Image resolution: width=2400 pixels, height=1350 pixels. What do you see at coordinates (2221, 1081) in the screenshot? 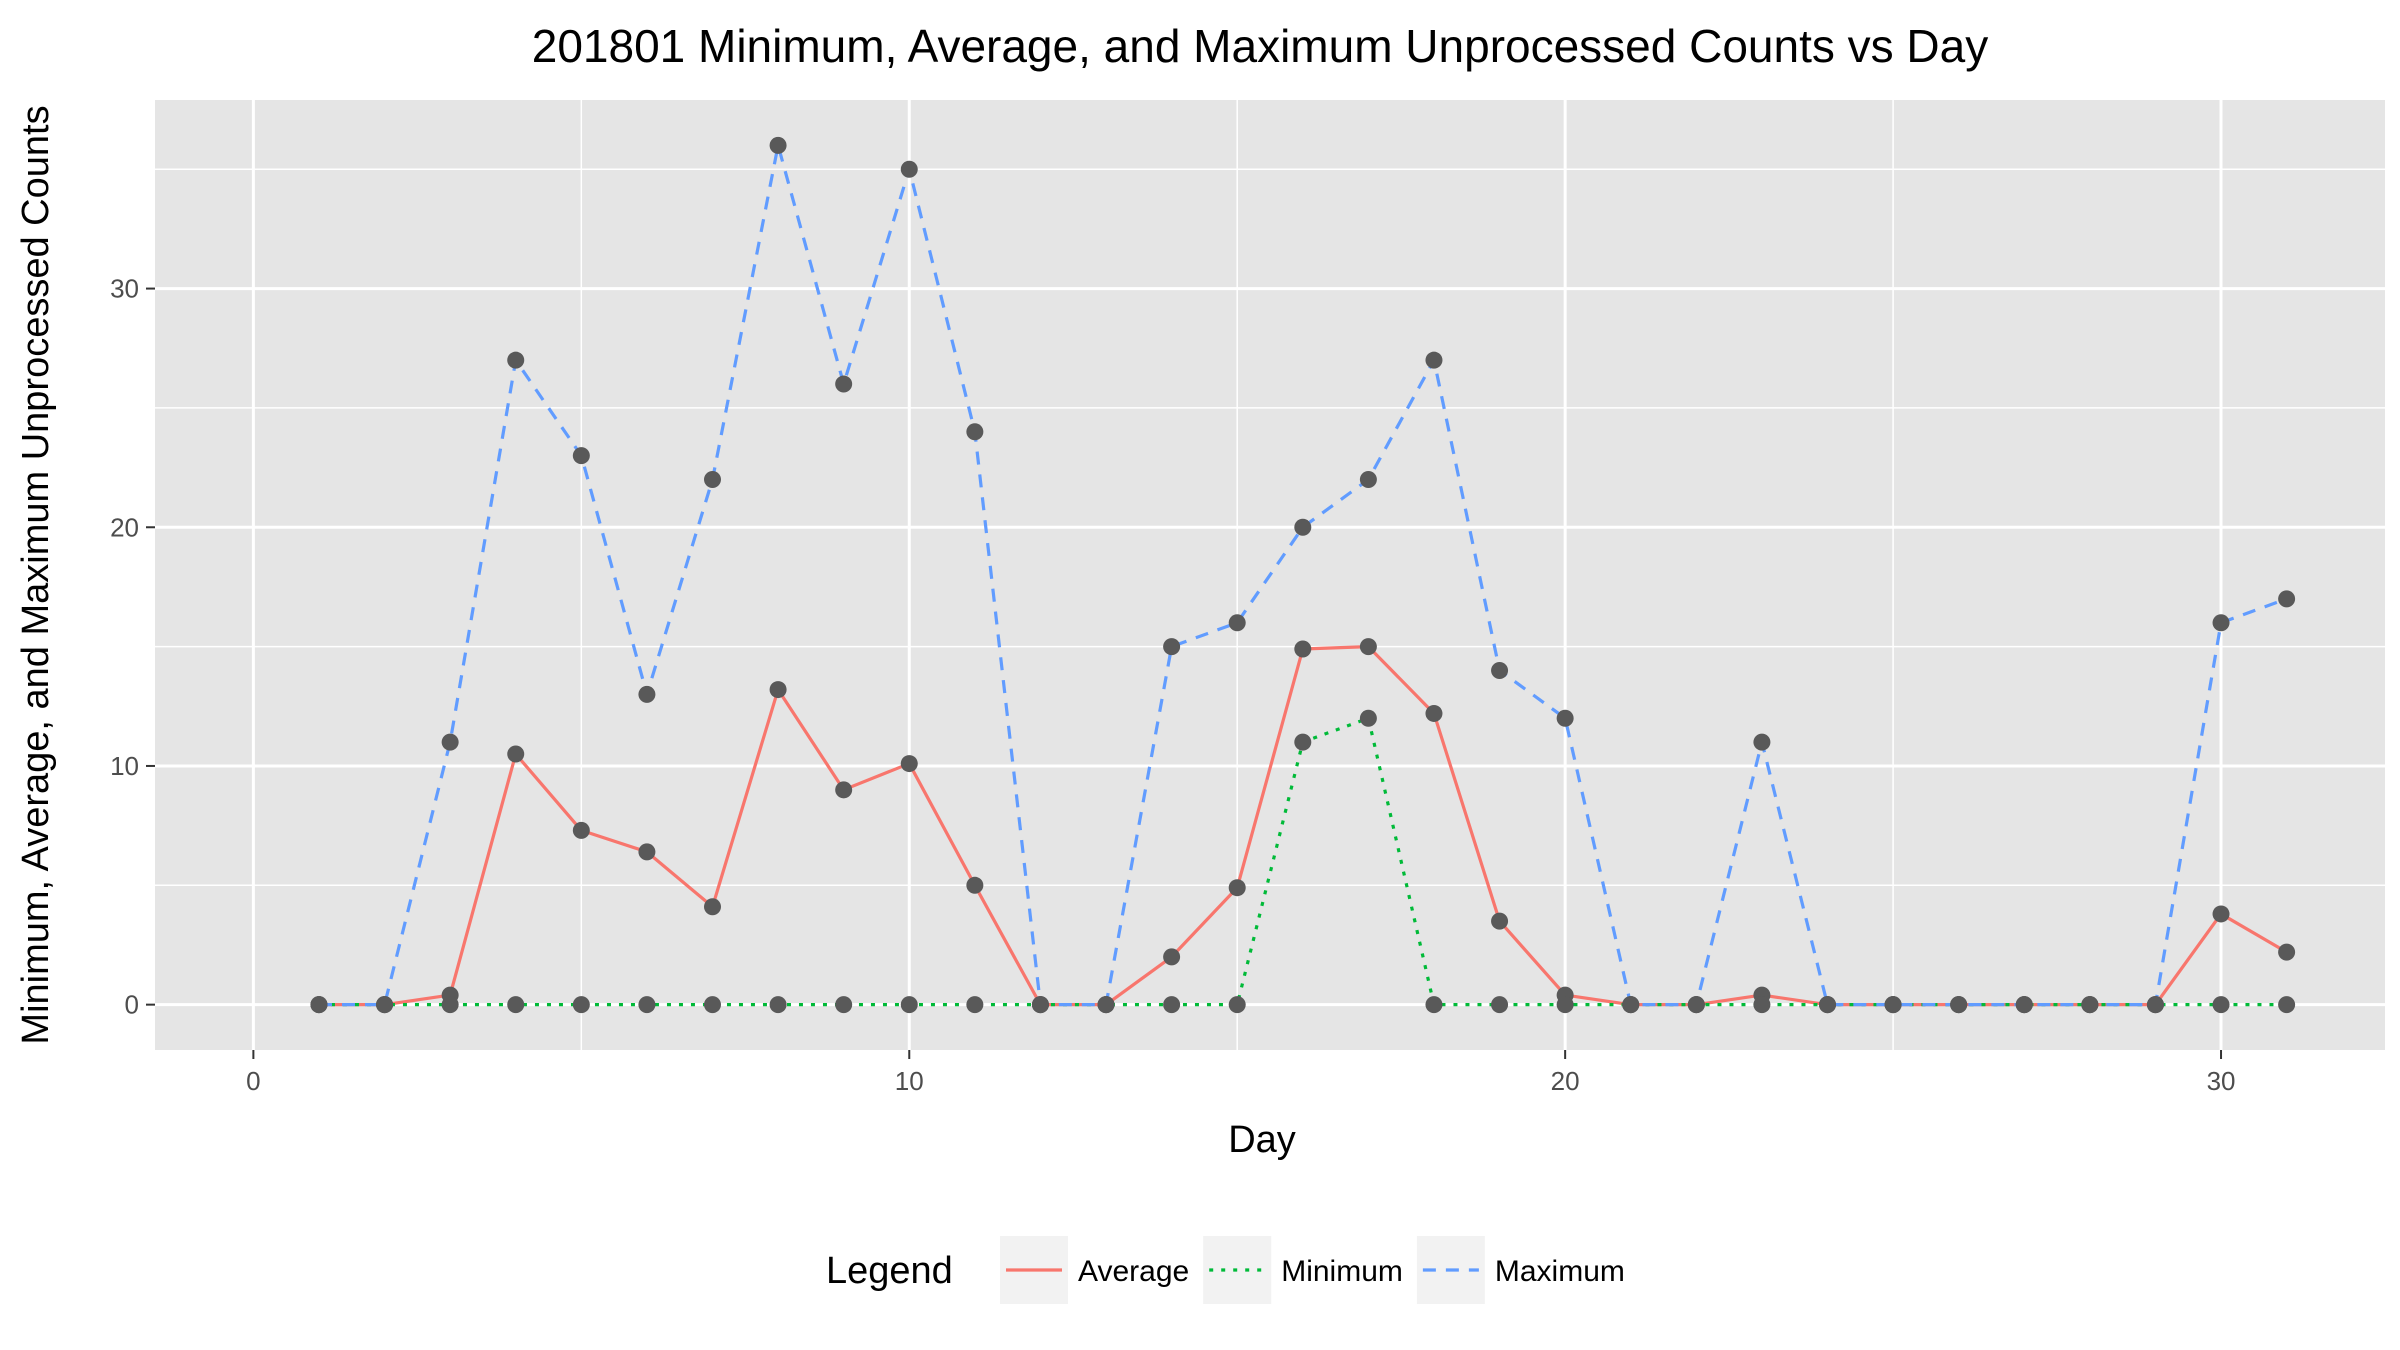
I see `x-tick-label: 30` at bounding box center [2221, 1081].